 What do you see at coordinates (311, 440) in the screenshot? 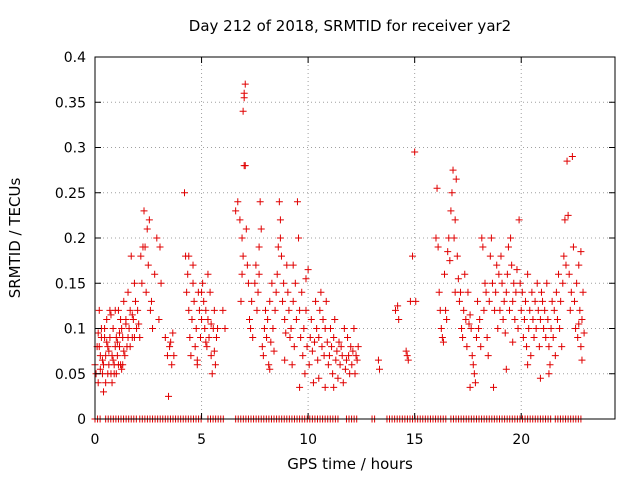
I see `x-tick-labels: 0 5 10 15 20` at bounding box center [311, 440].